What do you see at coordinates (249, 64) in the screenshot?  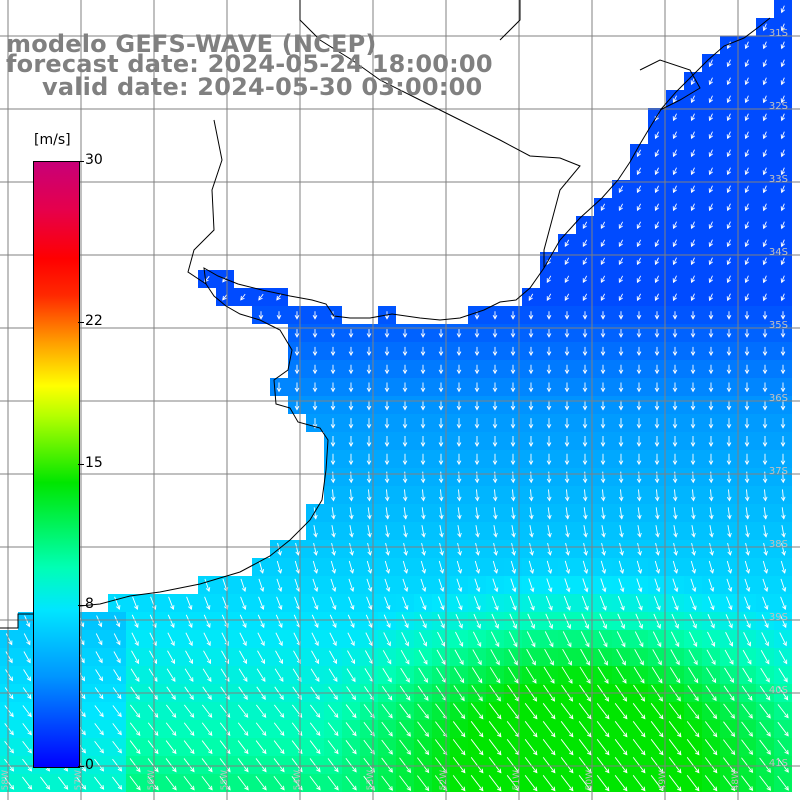 I see `forecast-date: forecast date: 2024-05-24 18:00:00` at bounding box center [249, 64].